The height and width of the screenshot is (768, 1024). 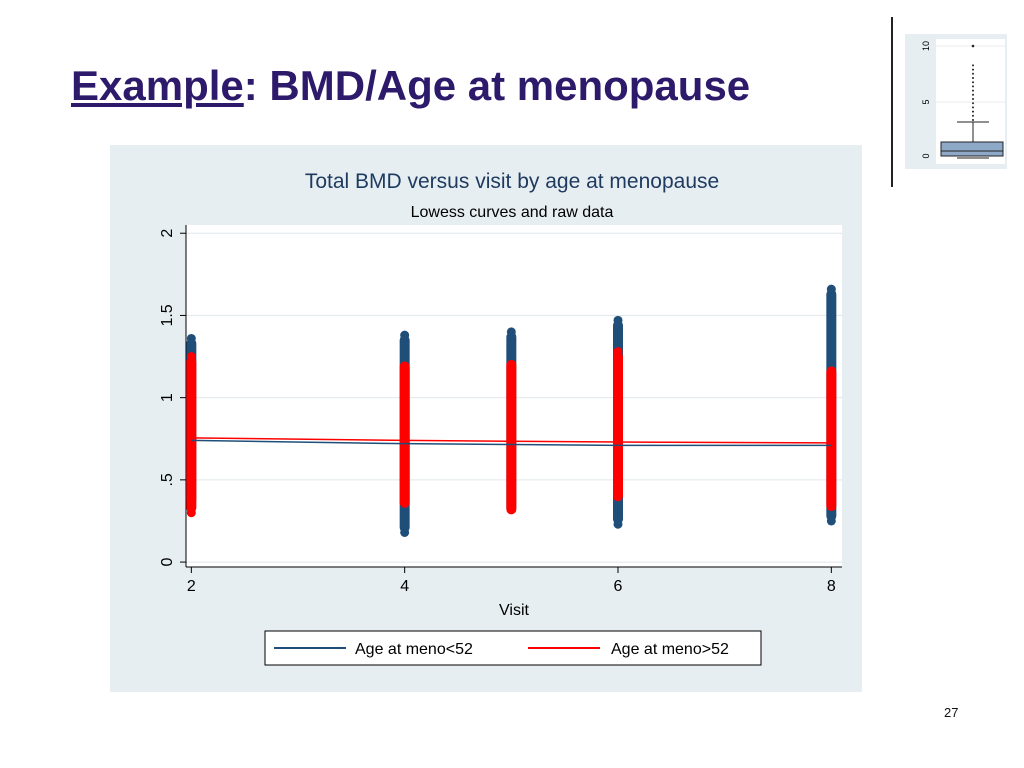 I want to click on slide-title: Example: BMD/Age at menopause, so click(x=410, y=86).